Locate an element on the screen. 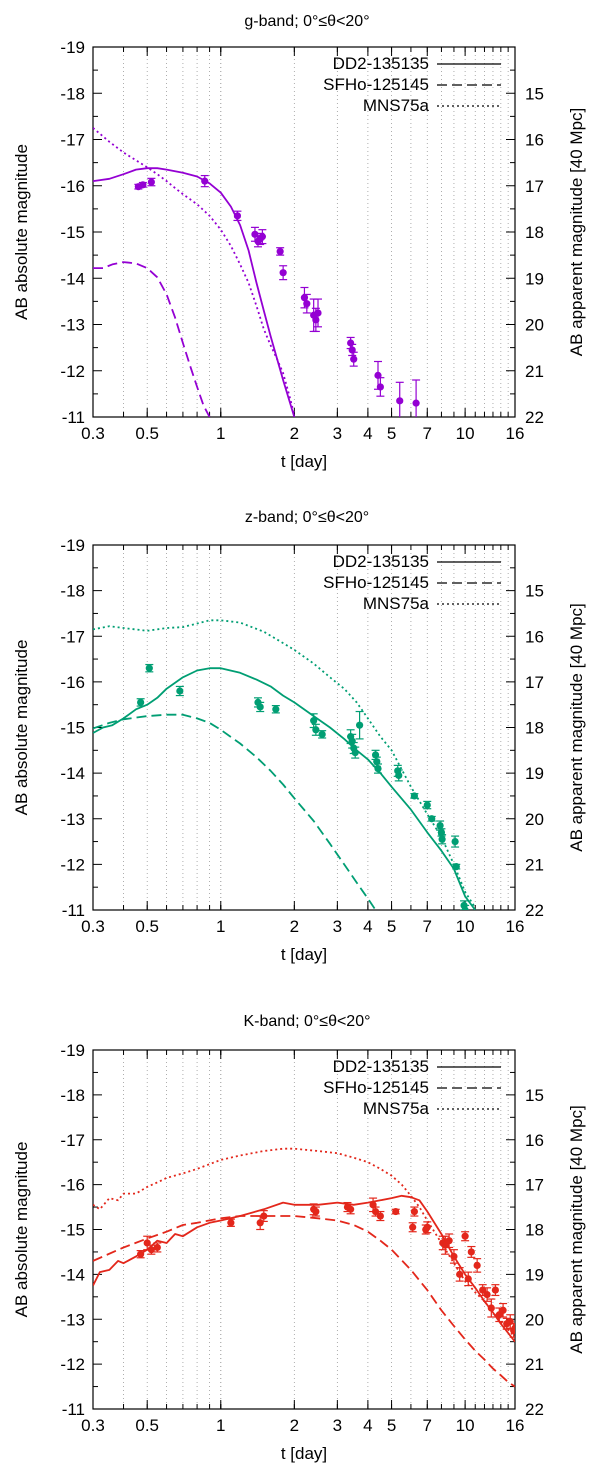 The width and height of the screenshot is (597, 1471). x-tick-label: 5 is located at coordinates (391, 433).